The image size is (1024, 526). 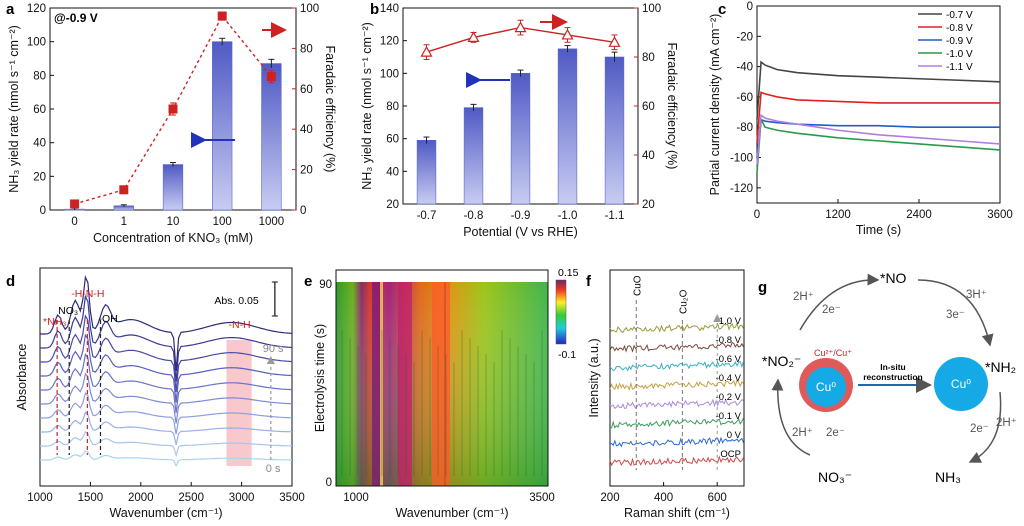 What do you see at coordinates (71, 311) in the screenshot?
I see `label-no3: NO₃⁻` at bounding box center [71, 311].